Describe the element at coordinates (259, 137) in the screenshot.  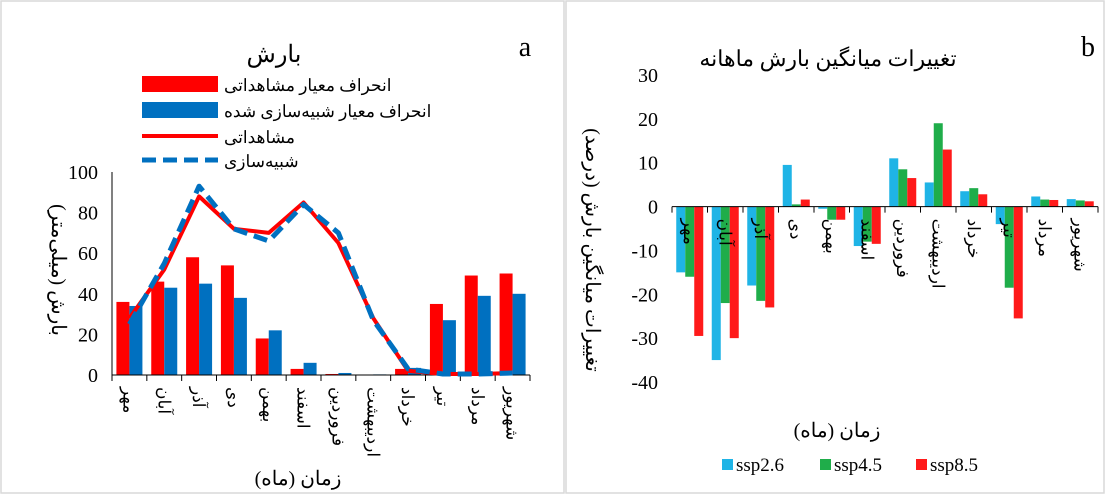
I see `panel-a-legend-label: مشاهداتی` at that location.